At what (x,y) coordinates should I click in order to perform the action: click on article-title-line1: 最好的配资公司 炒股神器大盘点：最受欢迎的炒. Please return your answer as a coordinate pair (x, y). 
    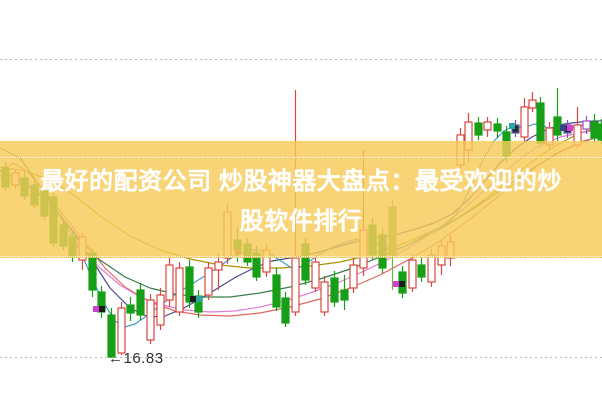
    Looking at the image, I should click on (301, 181).